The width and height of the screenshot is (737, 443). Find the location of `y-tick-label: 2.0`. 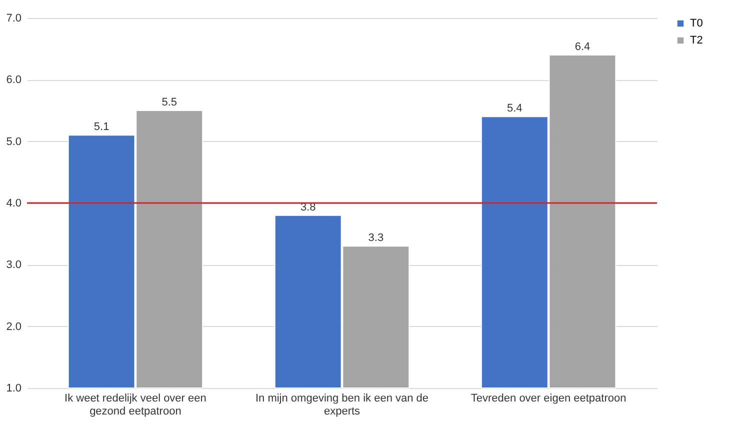

y-tick-label: 2.0 is located at coordinates (14, 326).